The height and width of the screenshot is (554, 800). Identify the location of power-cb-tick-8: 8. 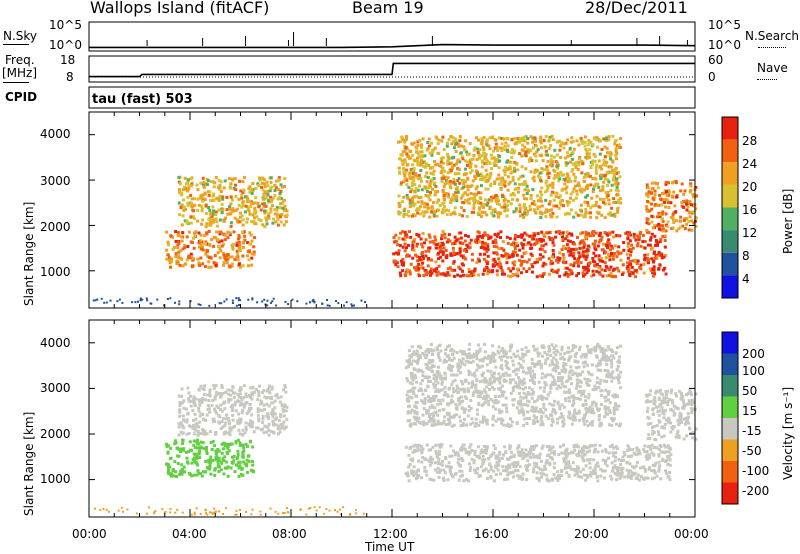
(746, 256).